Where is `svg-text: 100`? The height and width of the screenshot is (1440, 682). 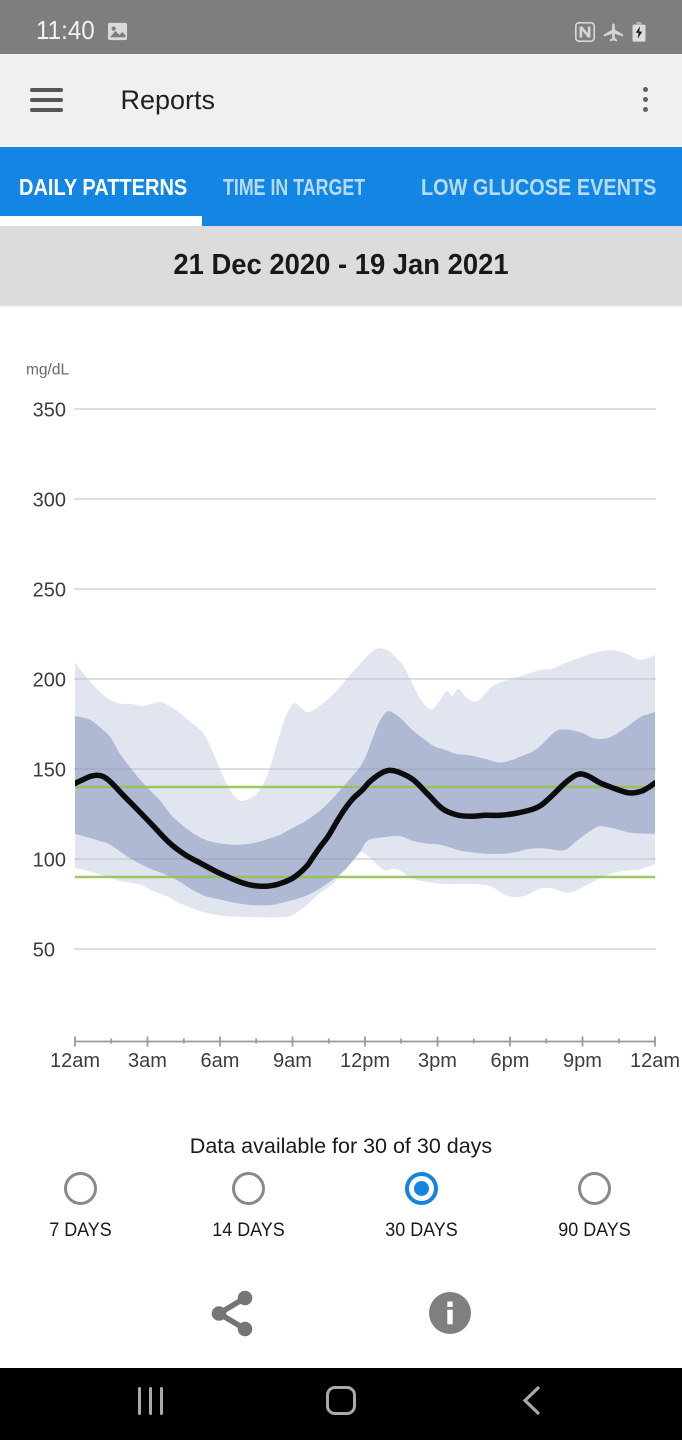
svg-text: 100 is located at coordinates (49, 861).